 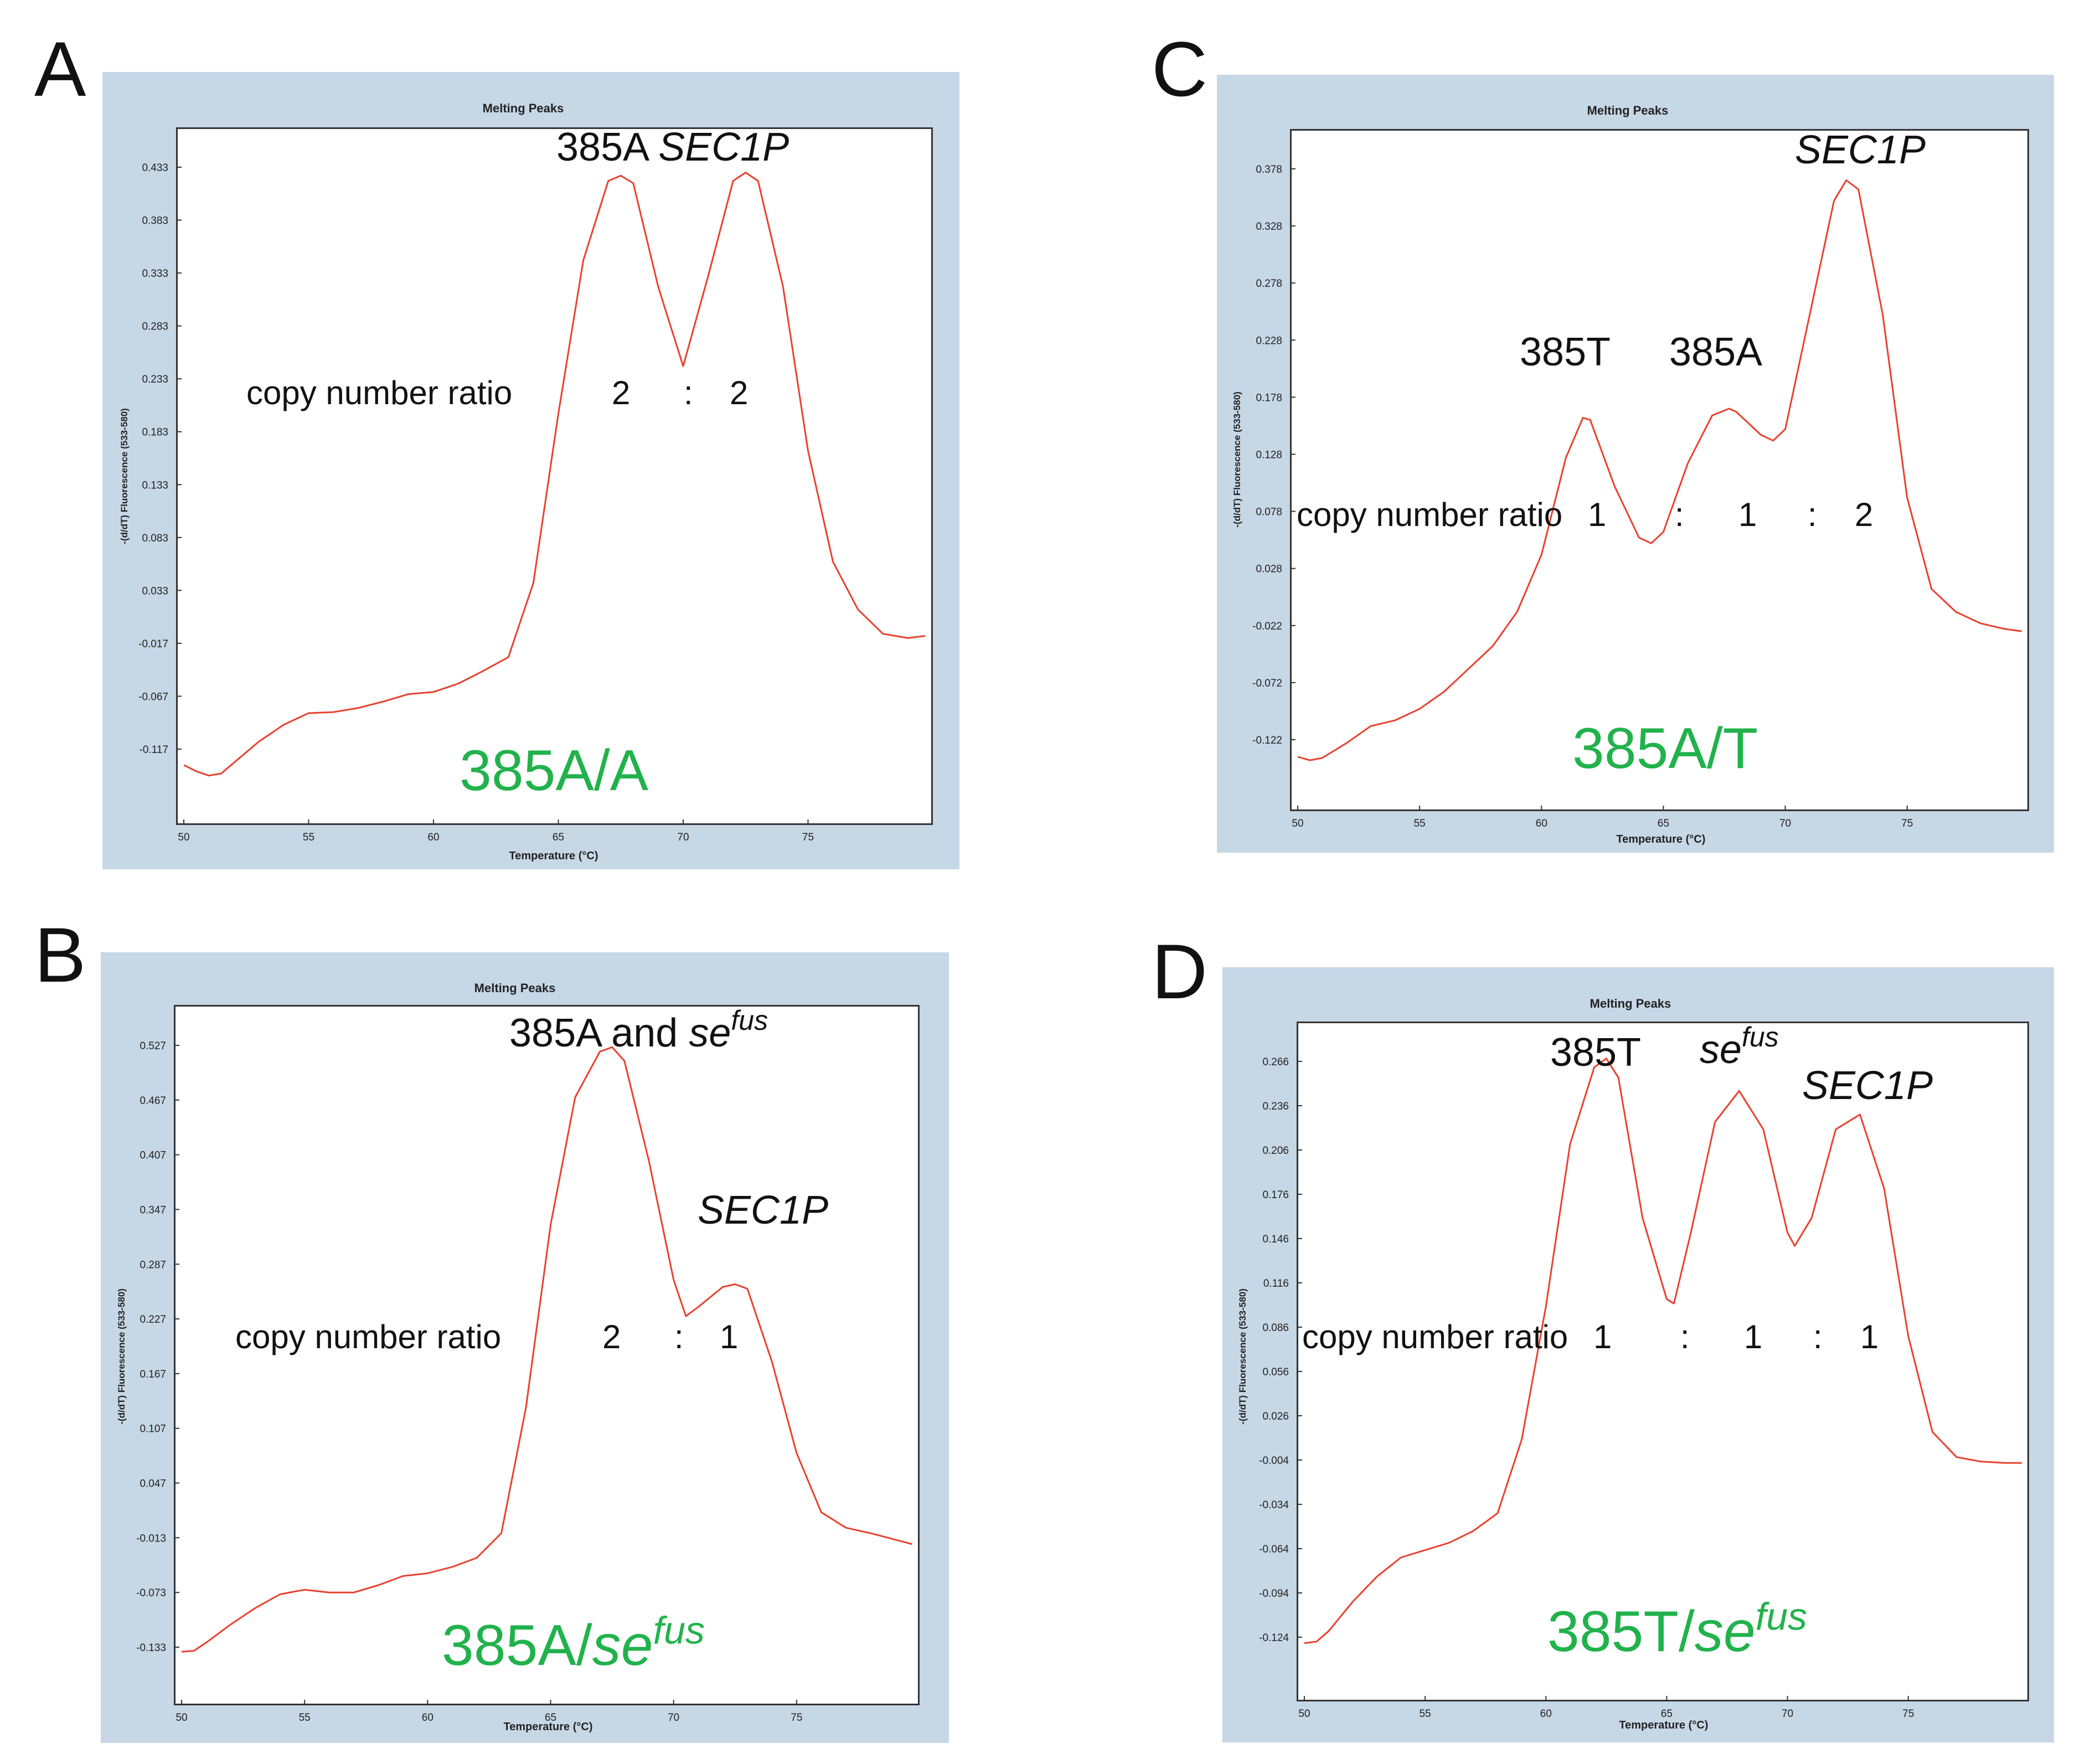 What do you see at coordinates (155, 221) in the screenshot?
I see `y-tick-label: 0.383` at bounding box center [155, 221].